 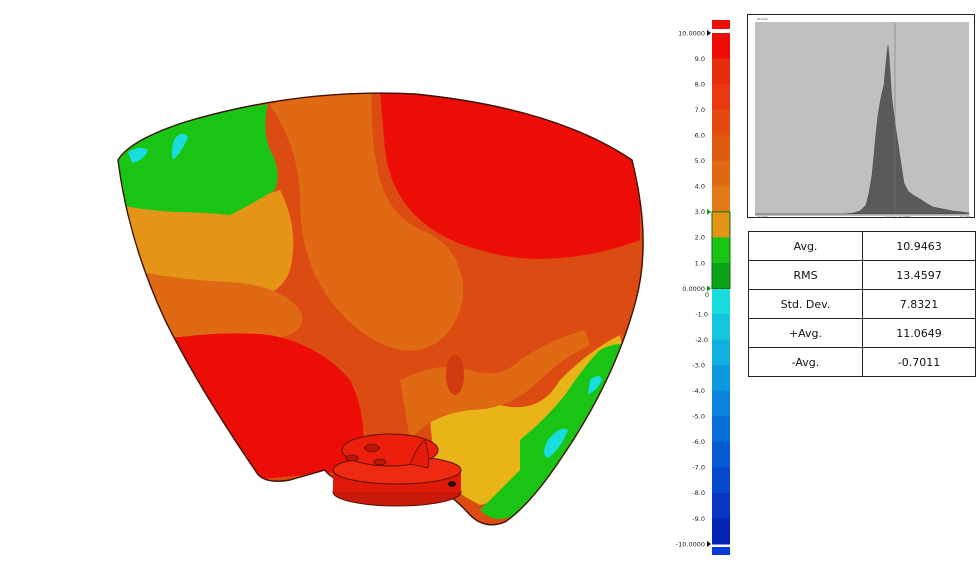 I want to click on color-scale-tick-label: -8.0, so click(x=698, y=493).